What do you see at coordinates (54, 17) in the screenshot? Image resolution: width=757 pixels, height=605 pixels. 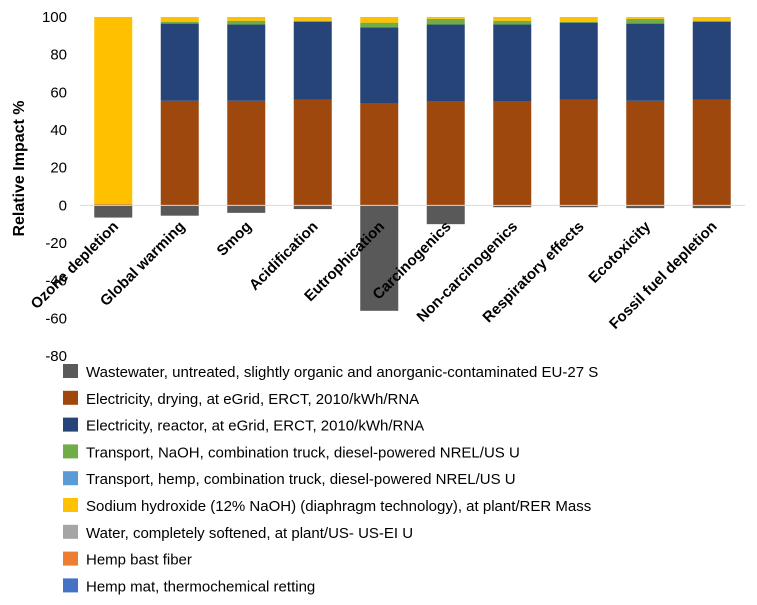 I see `y-tick-label: 100` at bounding box center [54, 17].